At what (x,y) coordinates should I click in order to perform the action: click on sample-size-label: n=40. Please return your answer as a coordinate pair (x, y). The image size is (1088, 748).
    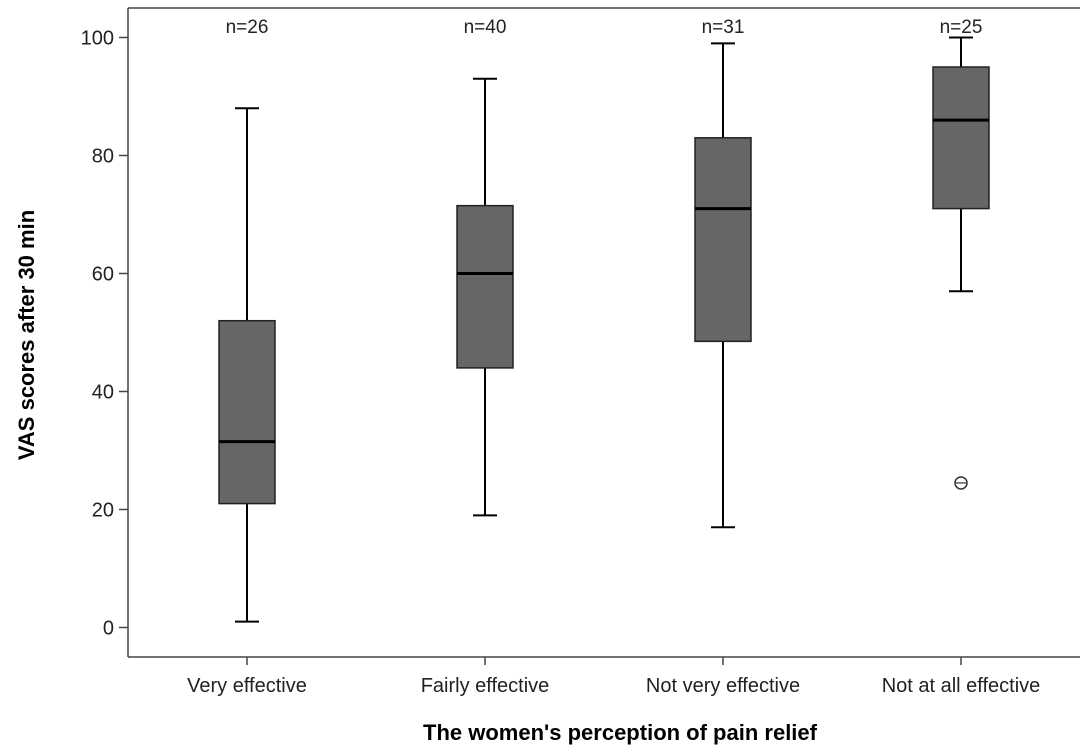
    Looking at the image, I should click on (485, 27).